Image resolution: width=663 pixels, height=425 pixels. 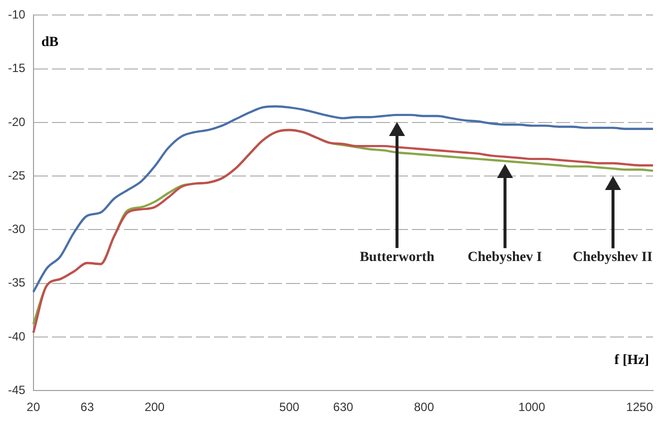 What do you see at coordinates (17, 336) in the screenshot?
I see `y-tick-label: -40` at bounding box center [17, 336].